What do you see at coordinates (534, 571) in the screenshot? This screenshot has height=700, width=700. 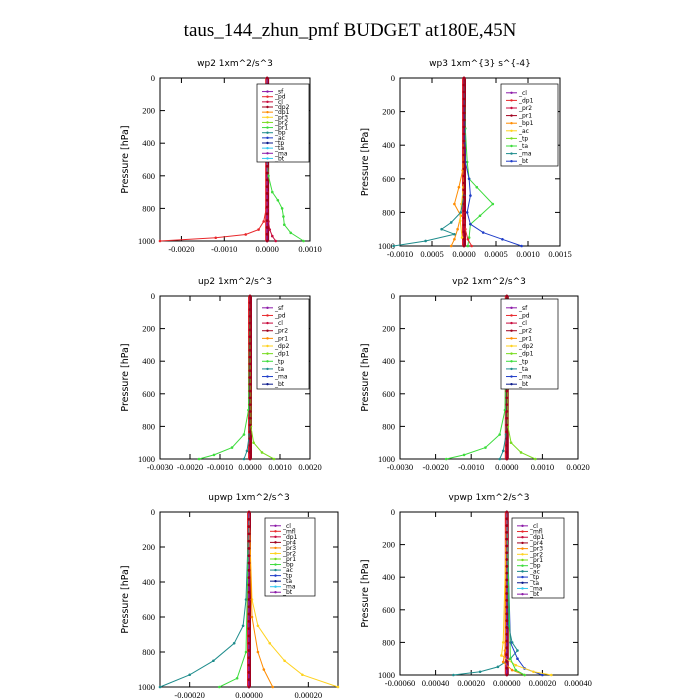 I see `panel-6-legend-label: _ac` at bounding box center [534, 571].